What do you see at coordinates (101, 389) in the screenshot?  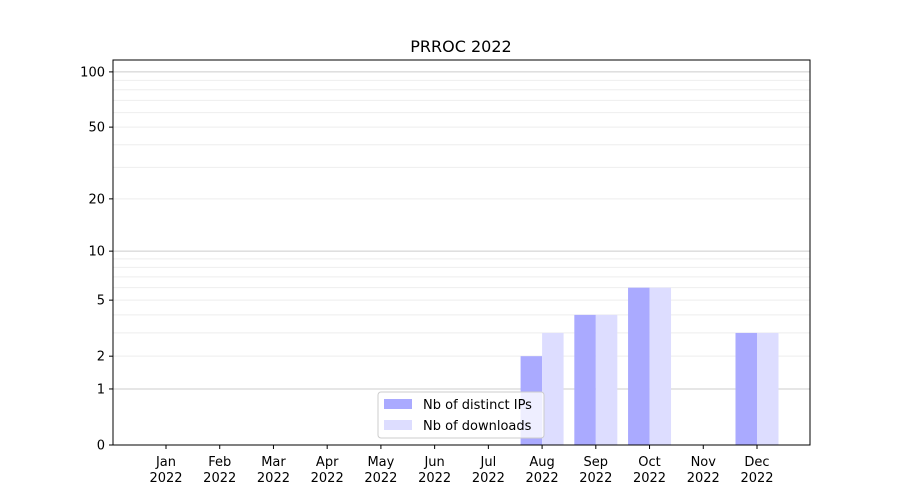 I see `y-tick-label: 1` at bounding box center [101, 389].